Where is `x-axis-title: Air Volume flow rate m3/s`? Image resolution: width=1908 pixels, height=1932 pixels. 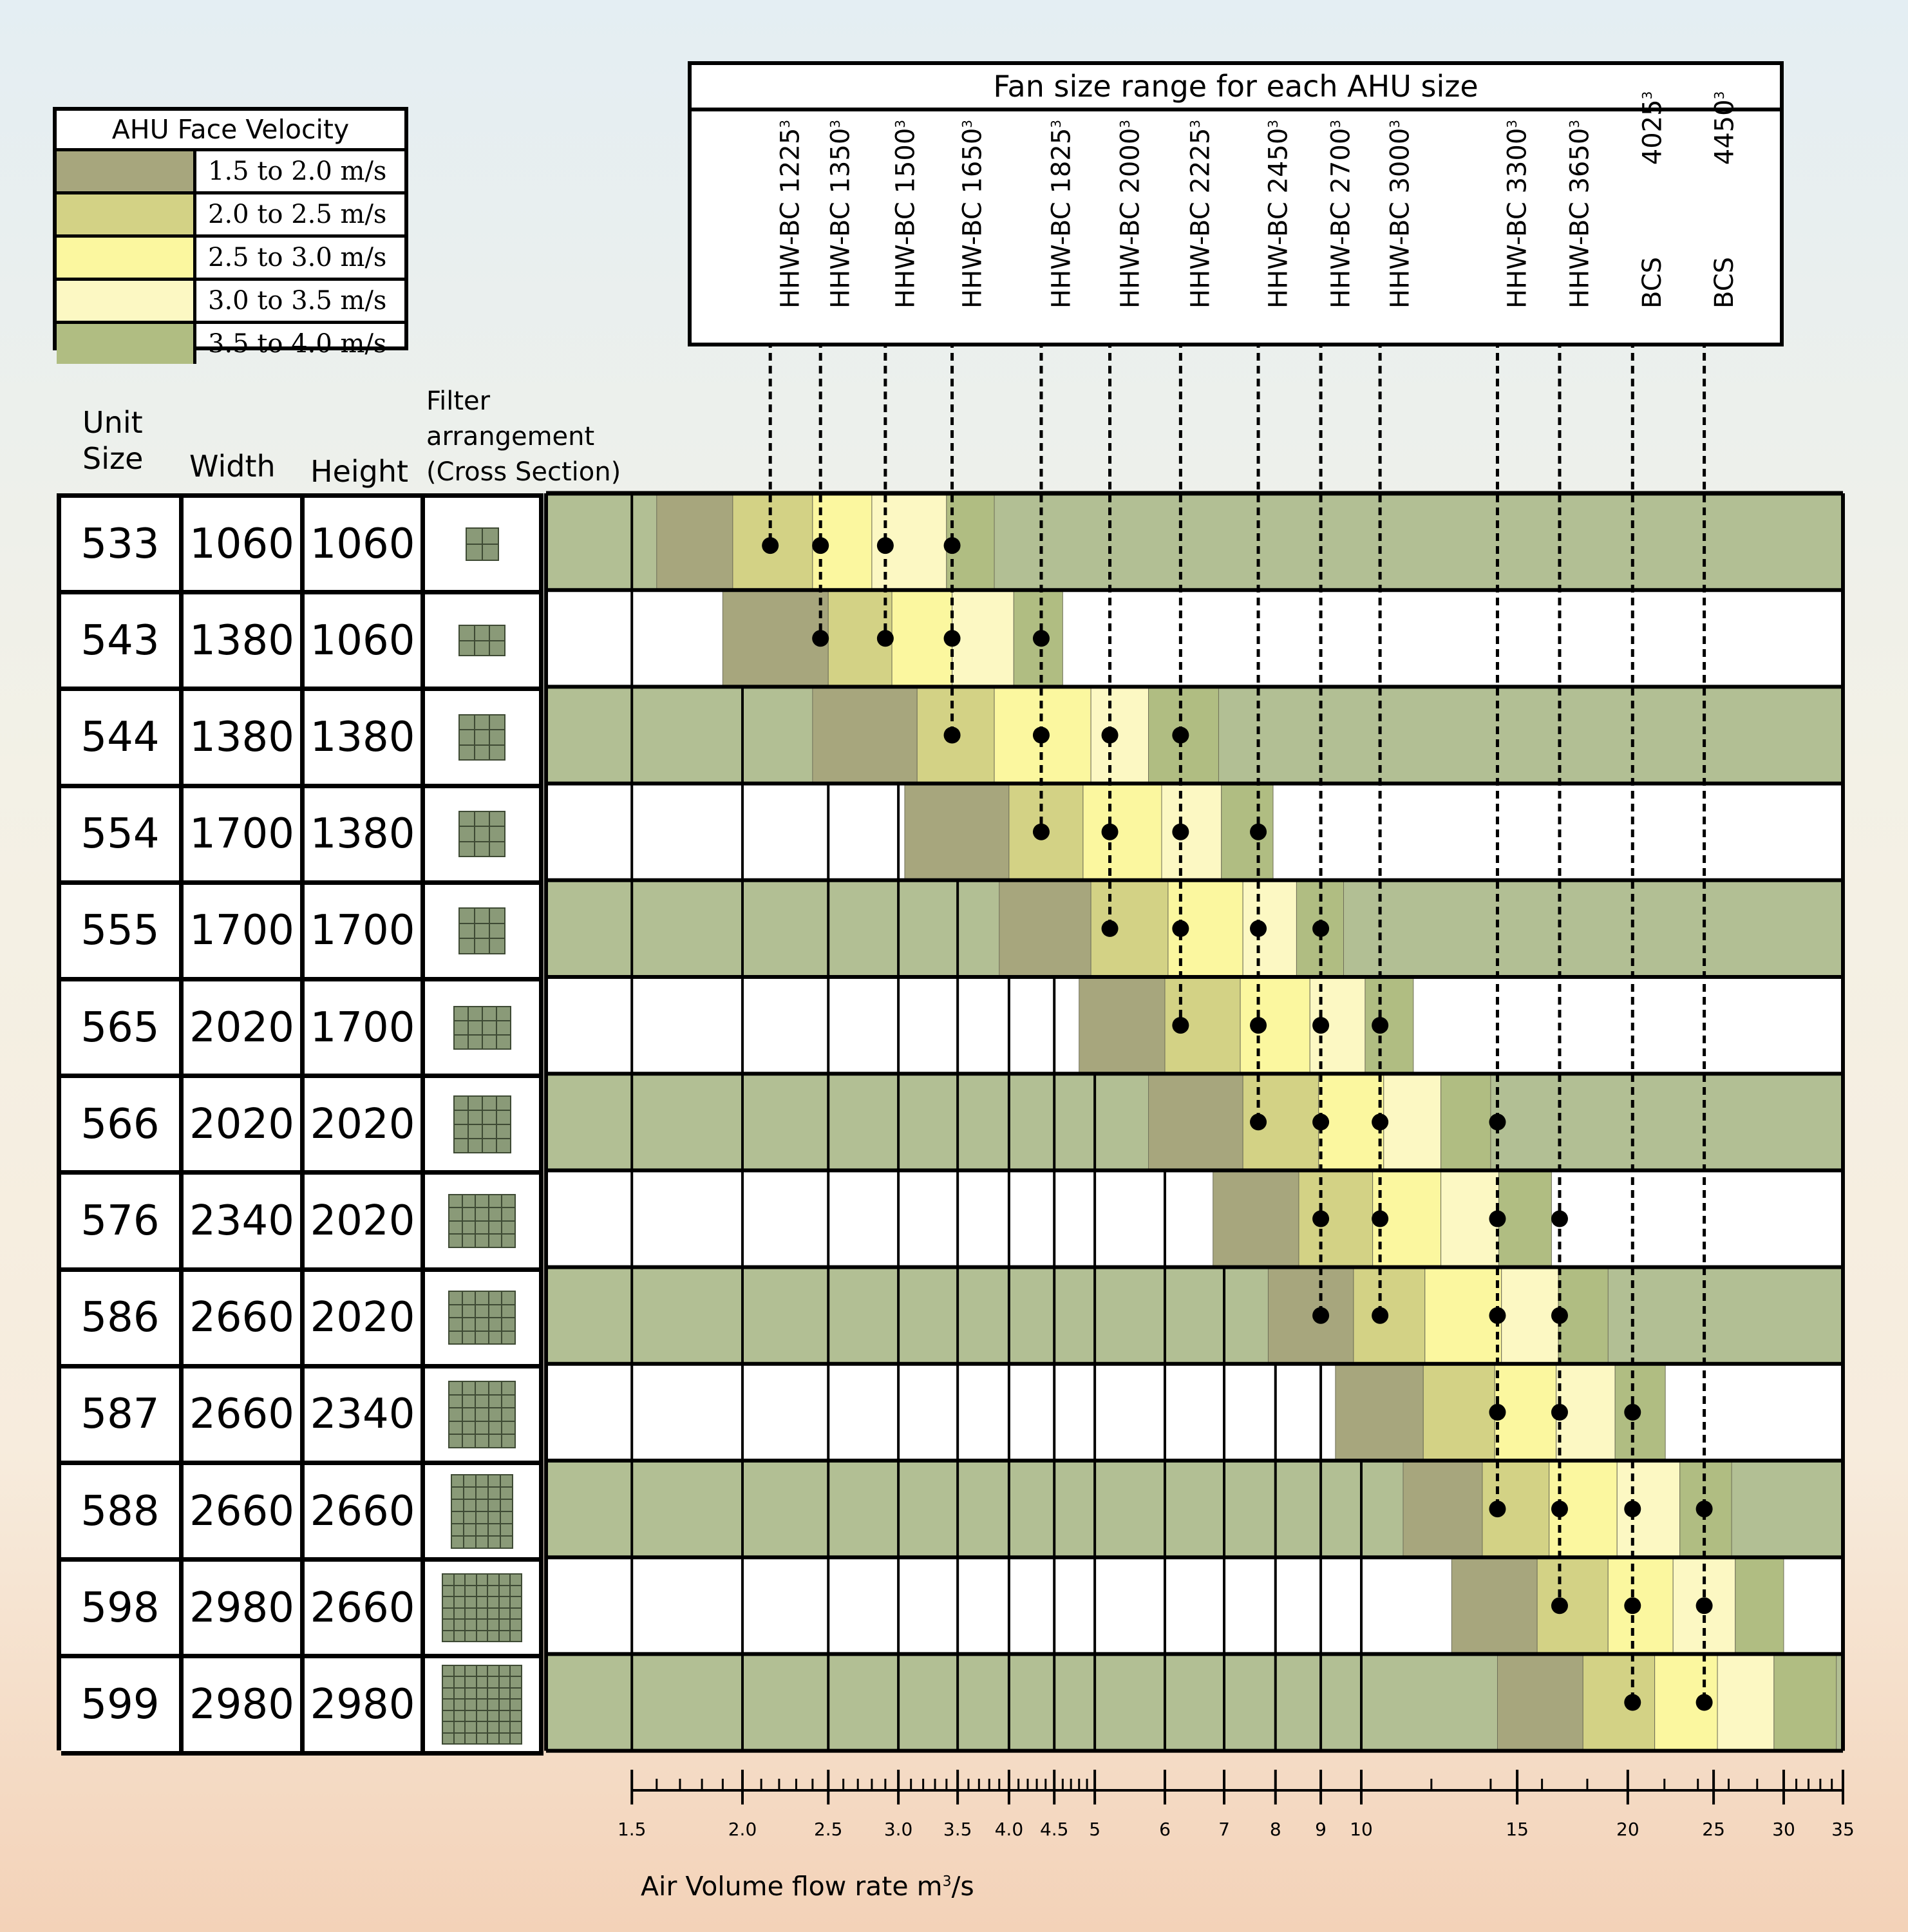
x-axis-title: Air Volume flow rate m3/s is located at coordinates (807, 1886).